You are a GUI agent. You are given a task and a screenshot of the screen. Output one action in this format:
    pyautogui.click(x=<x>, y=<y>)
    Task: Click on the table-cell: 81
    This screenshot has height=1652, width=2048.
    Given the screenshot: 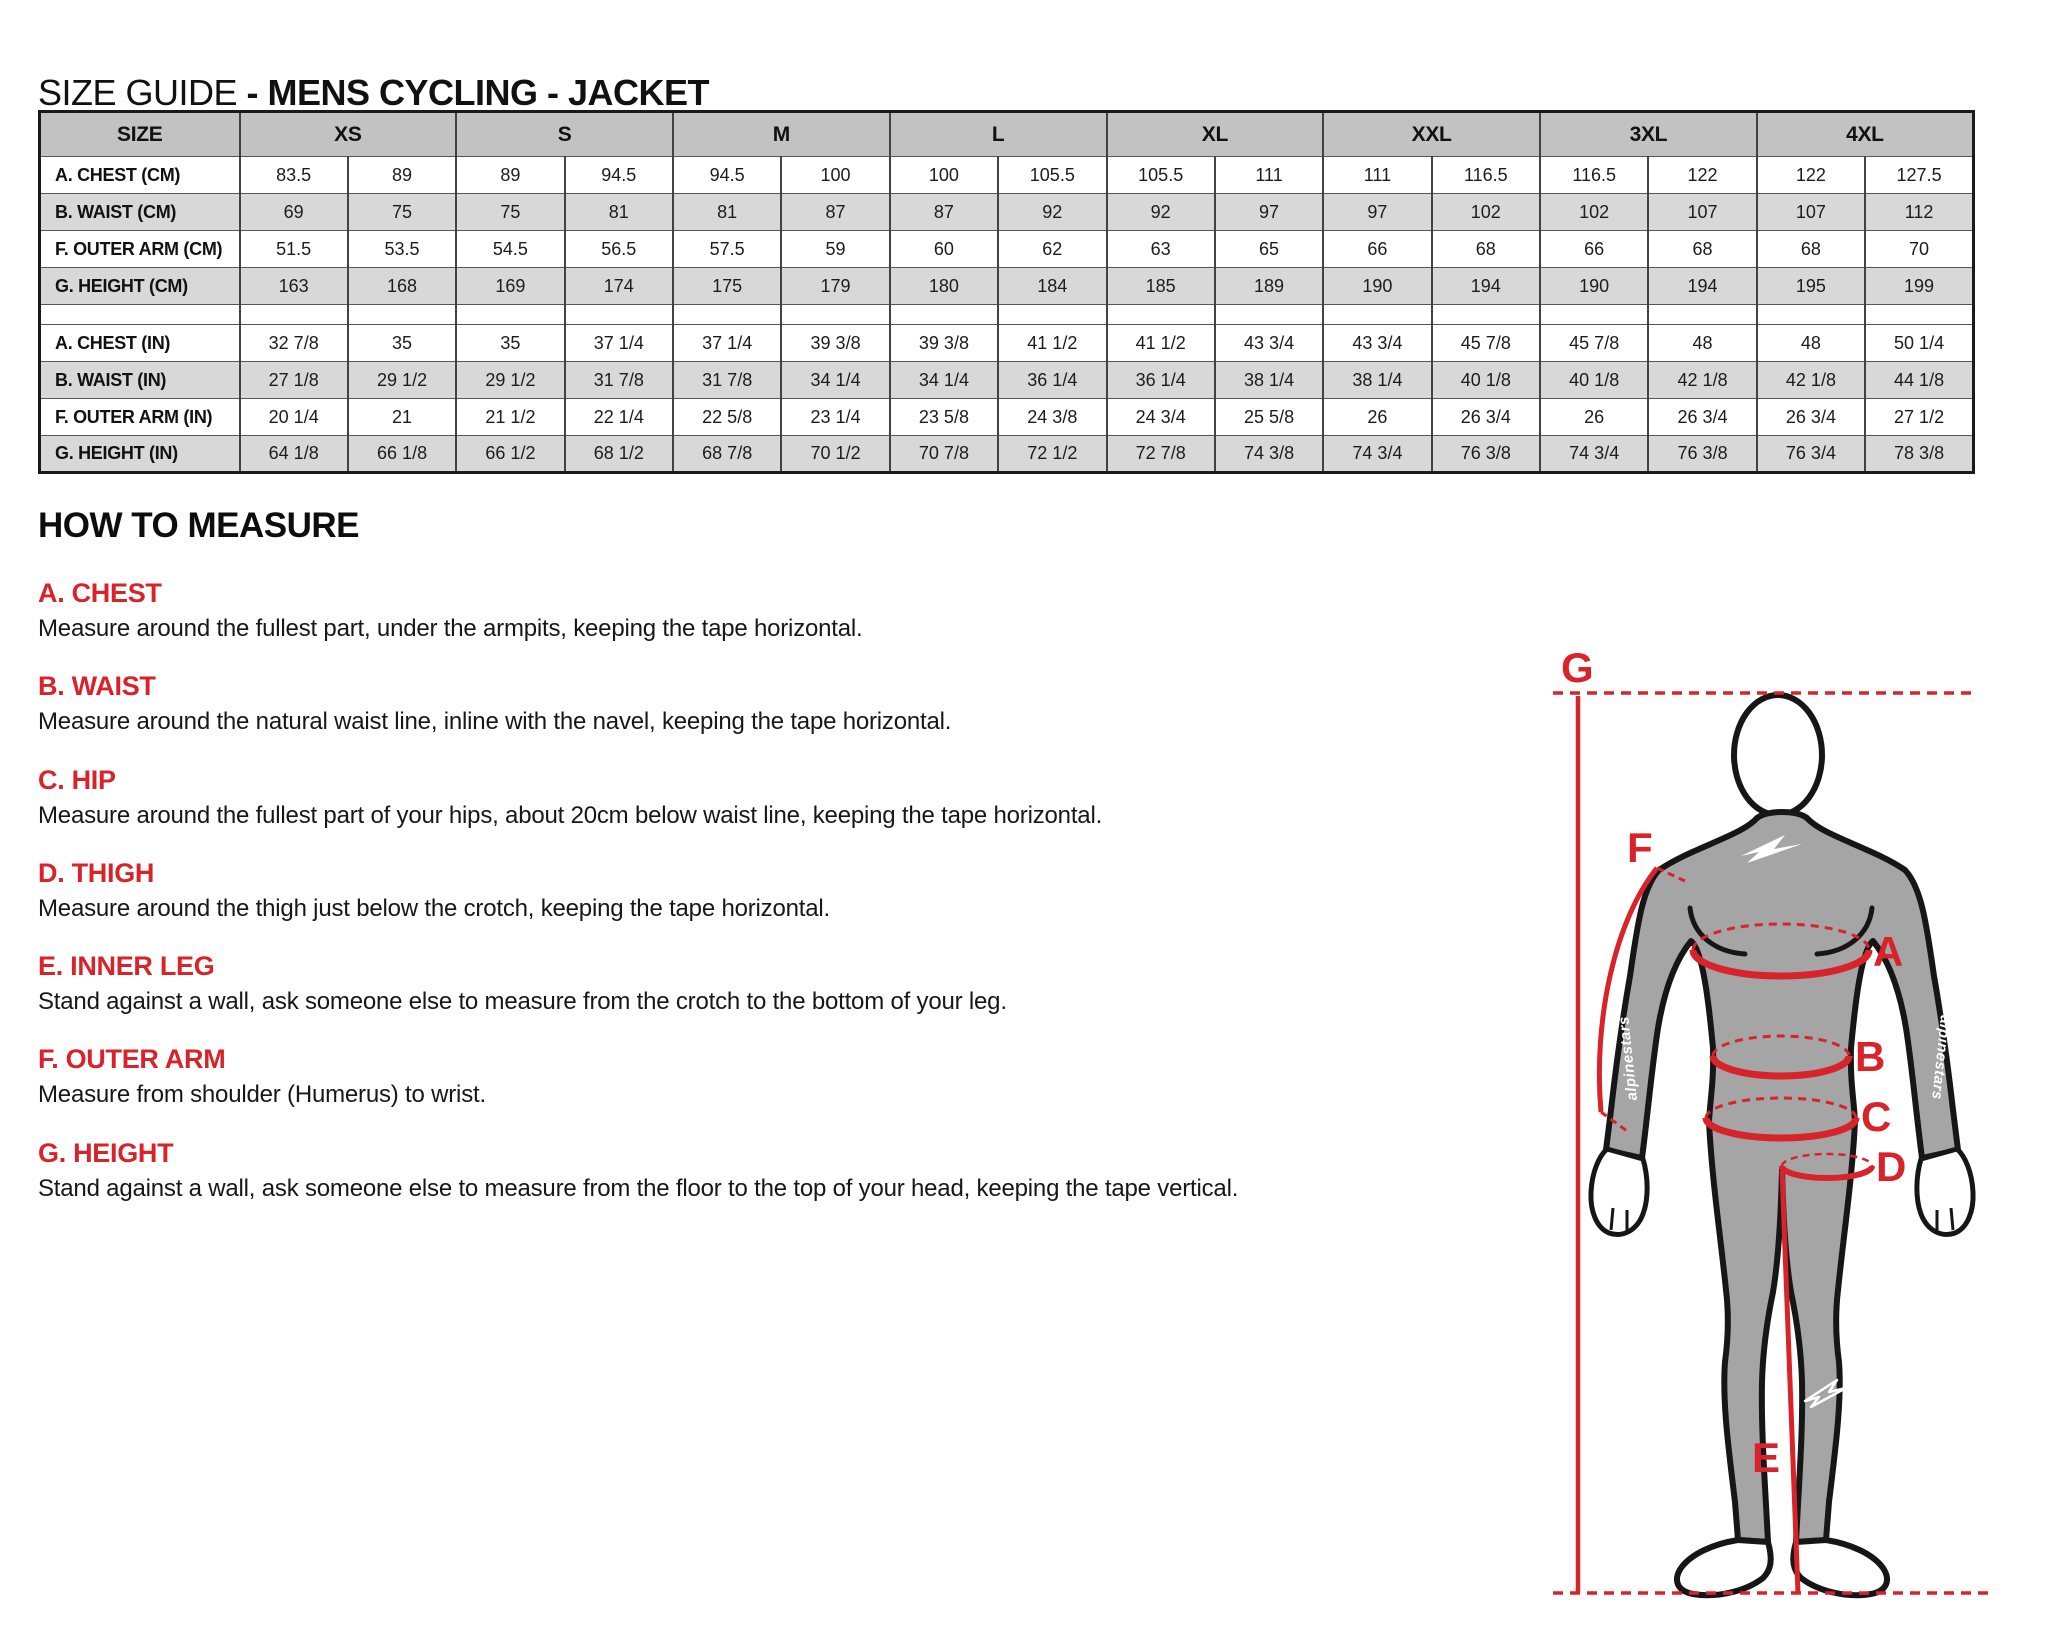 What is the action you would take?
    pyautogui.click(x=726, y=212)
    